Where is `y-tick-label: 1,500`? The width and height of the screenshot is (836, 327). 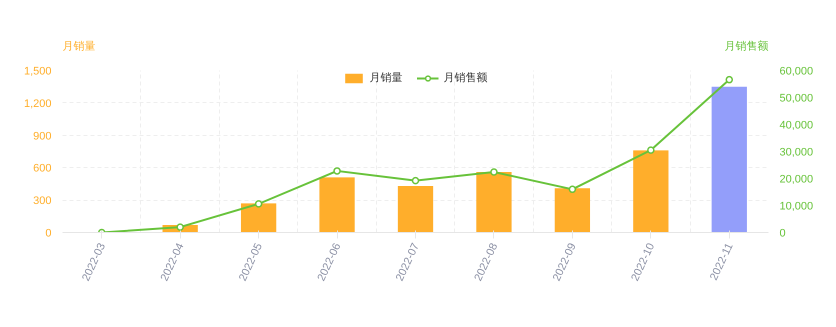 y-tick-label: 1,500 is located at coordinates (38, 72).